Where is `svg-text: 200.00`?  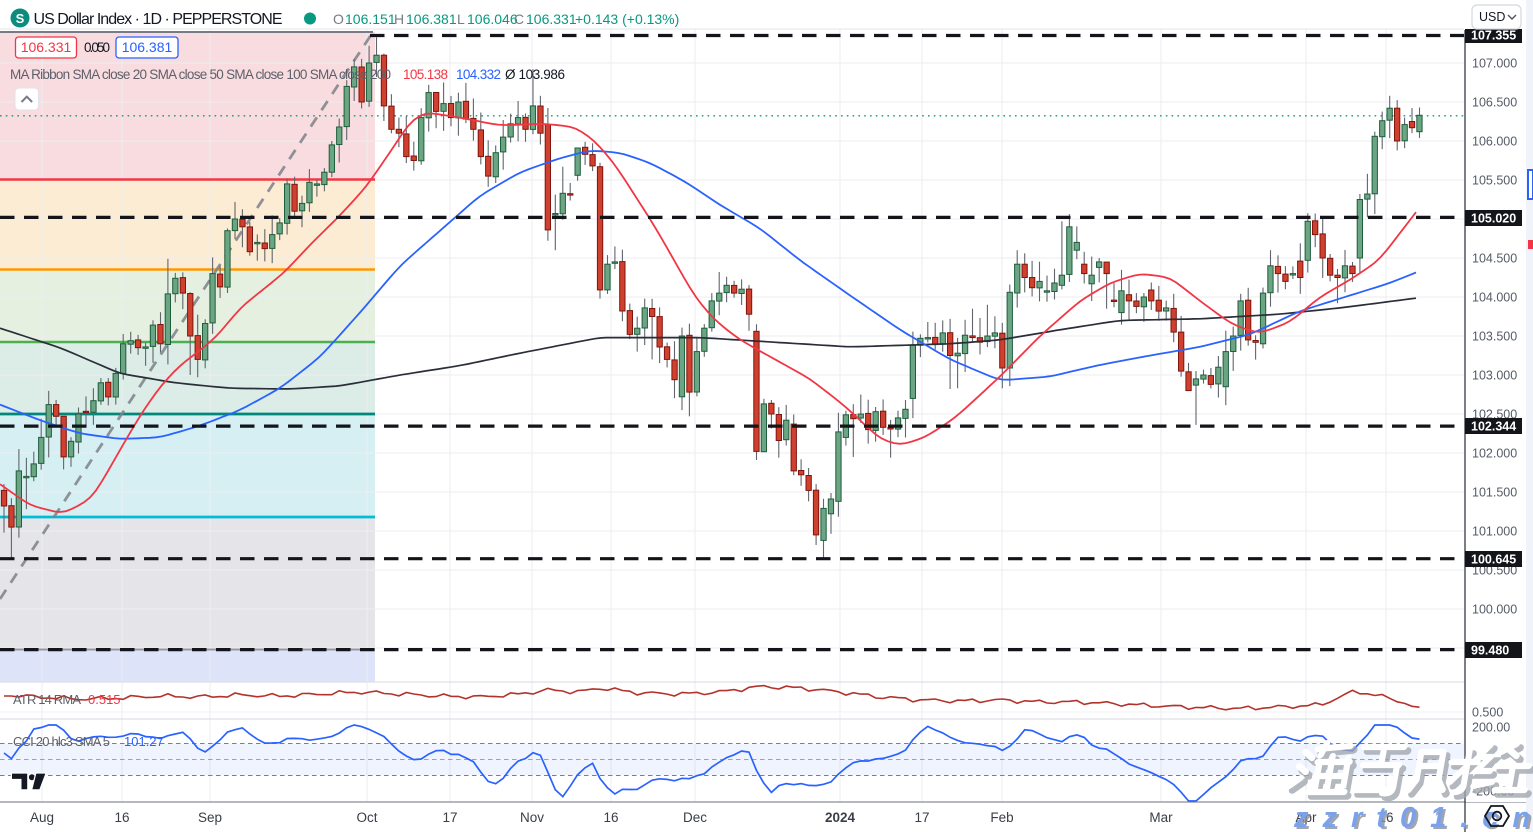
svg-text: 200.00 is located at coordinates (1491, 728).